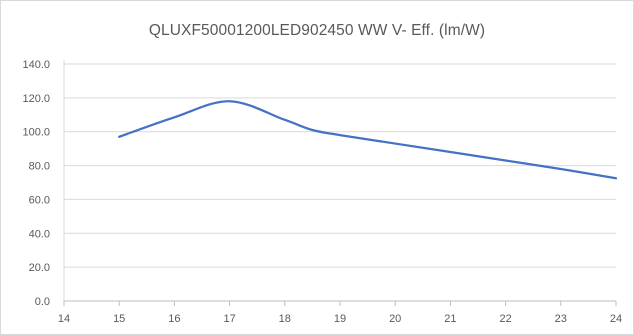 The width and height of the screenshot is (634, 335). I want to click on x-tick-label: 15, so click(119, 319).